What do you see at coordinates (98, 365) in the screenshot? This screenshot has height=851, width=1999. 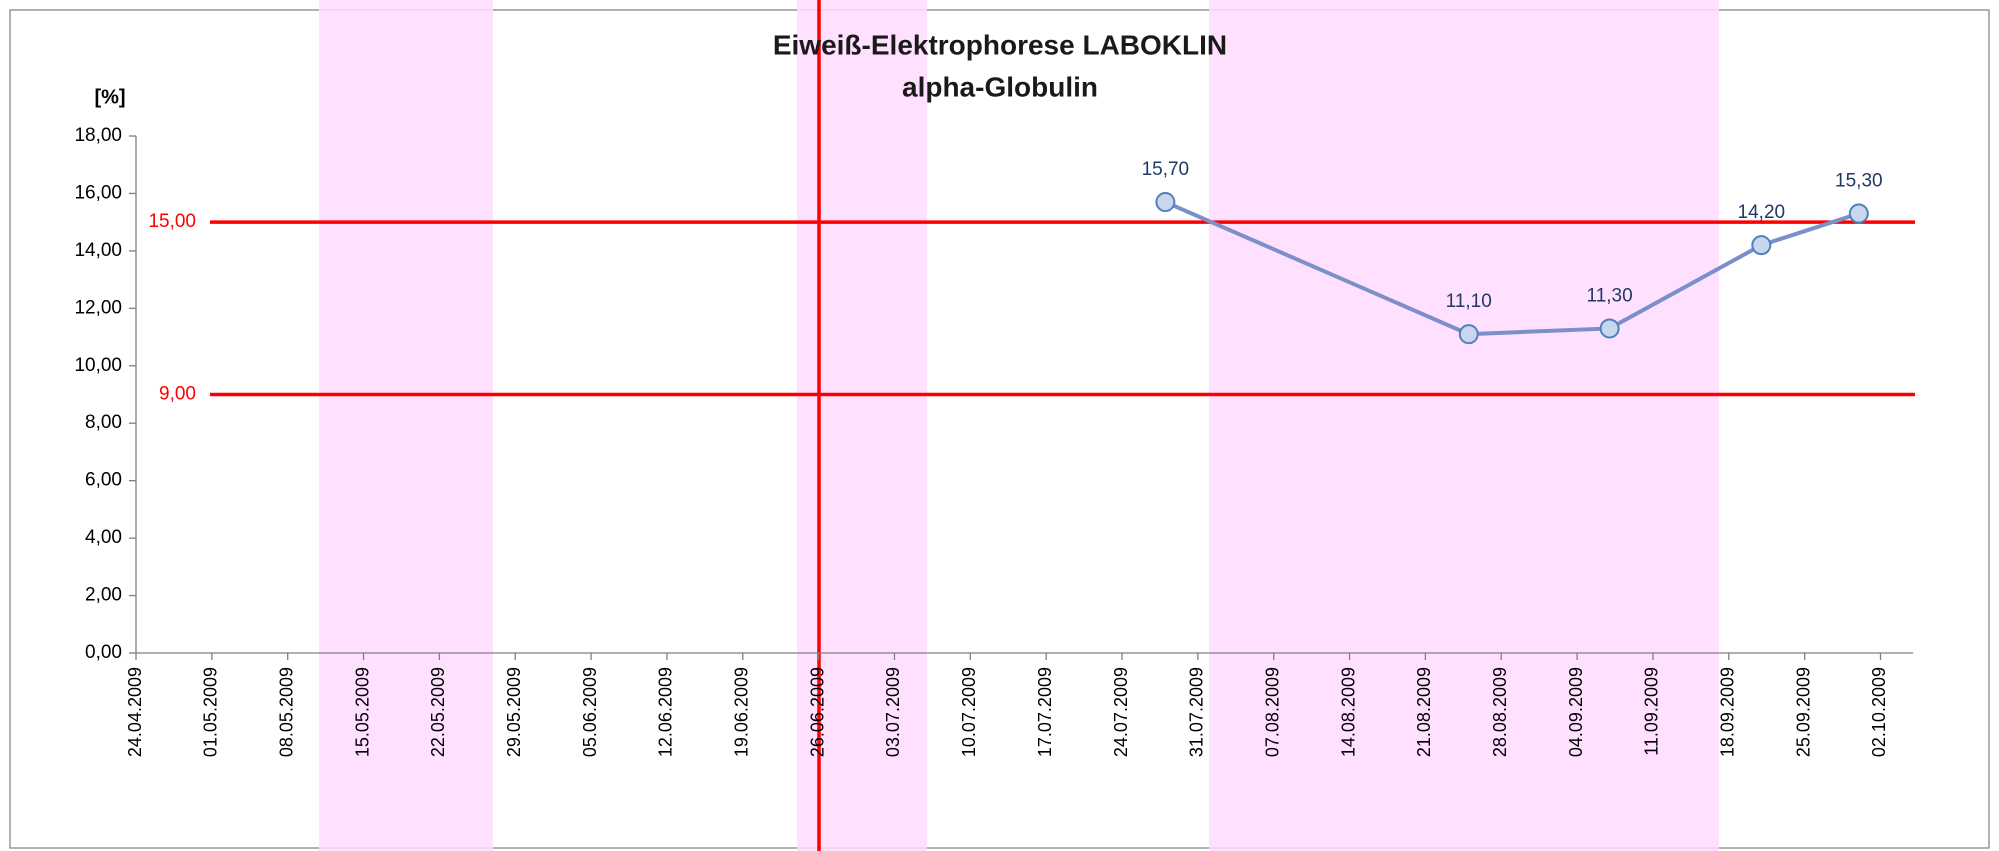 I see `y-tick-label: 10,00` at bounding box center [98, 365].